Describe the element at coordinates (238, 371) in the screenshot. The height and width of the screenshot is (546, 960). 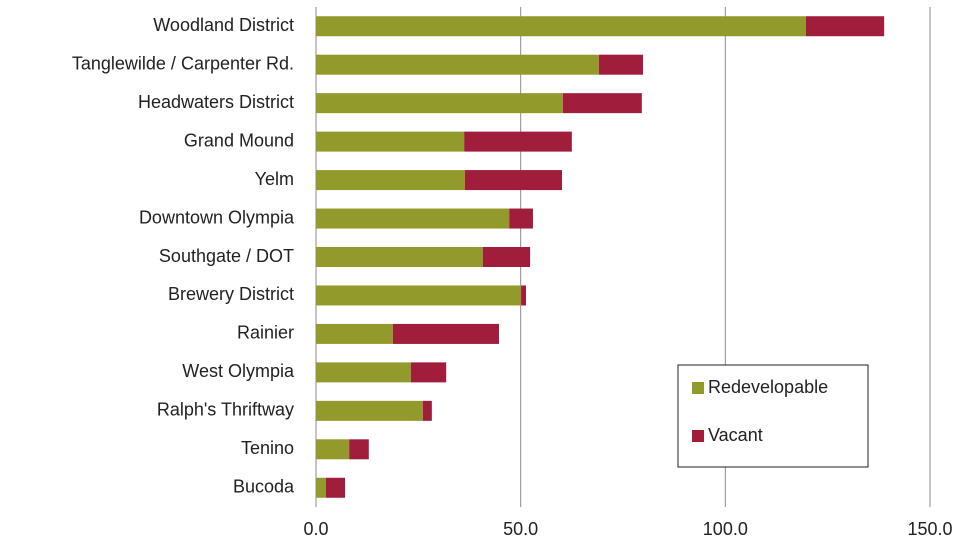
I see `y-tick-label: West Olympia` at that location.